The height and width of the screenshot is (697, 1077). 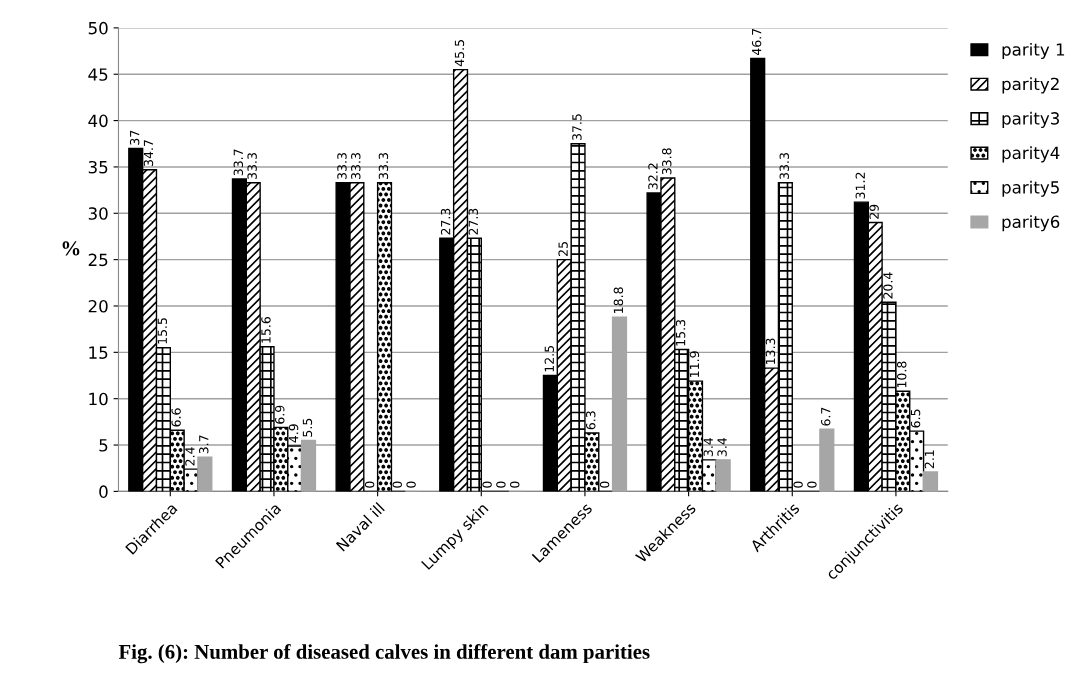 I want to click on data-label: 34.7, so click(x=148, y=153).